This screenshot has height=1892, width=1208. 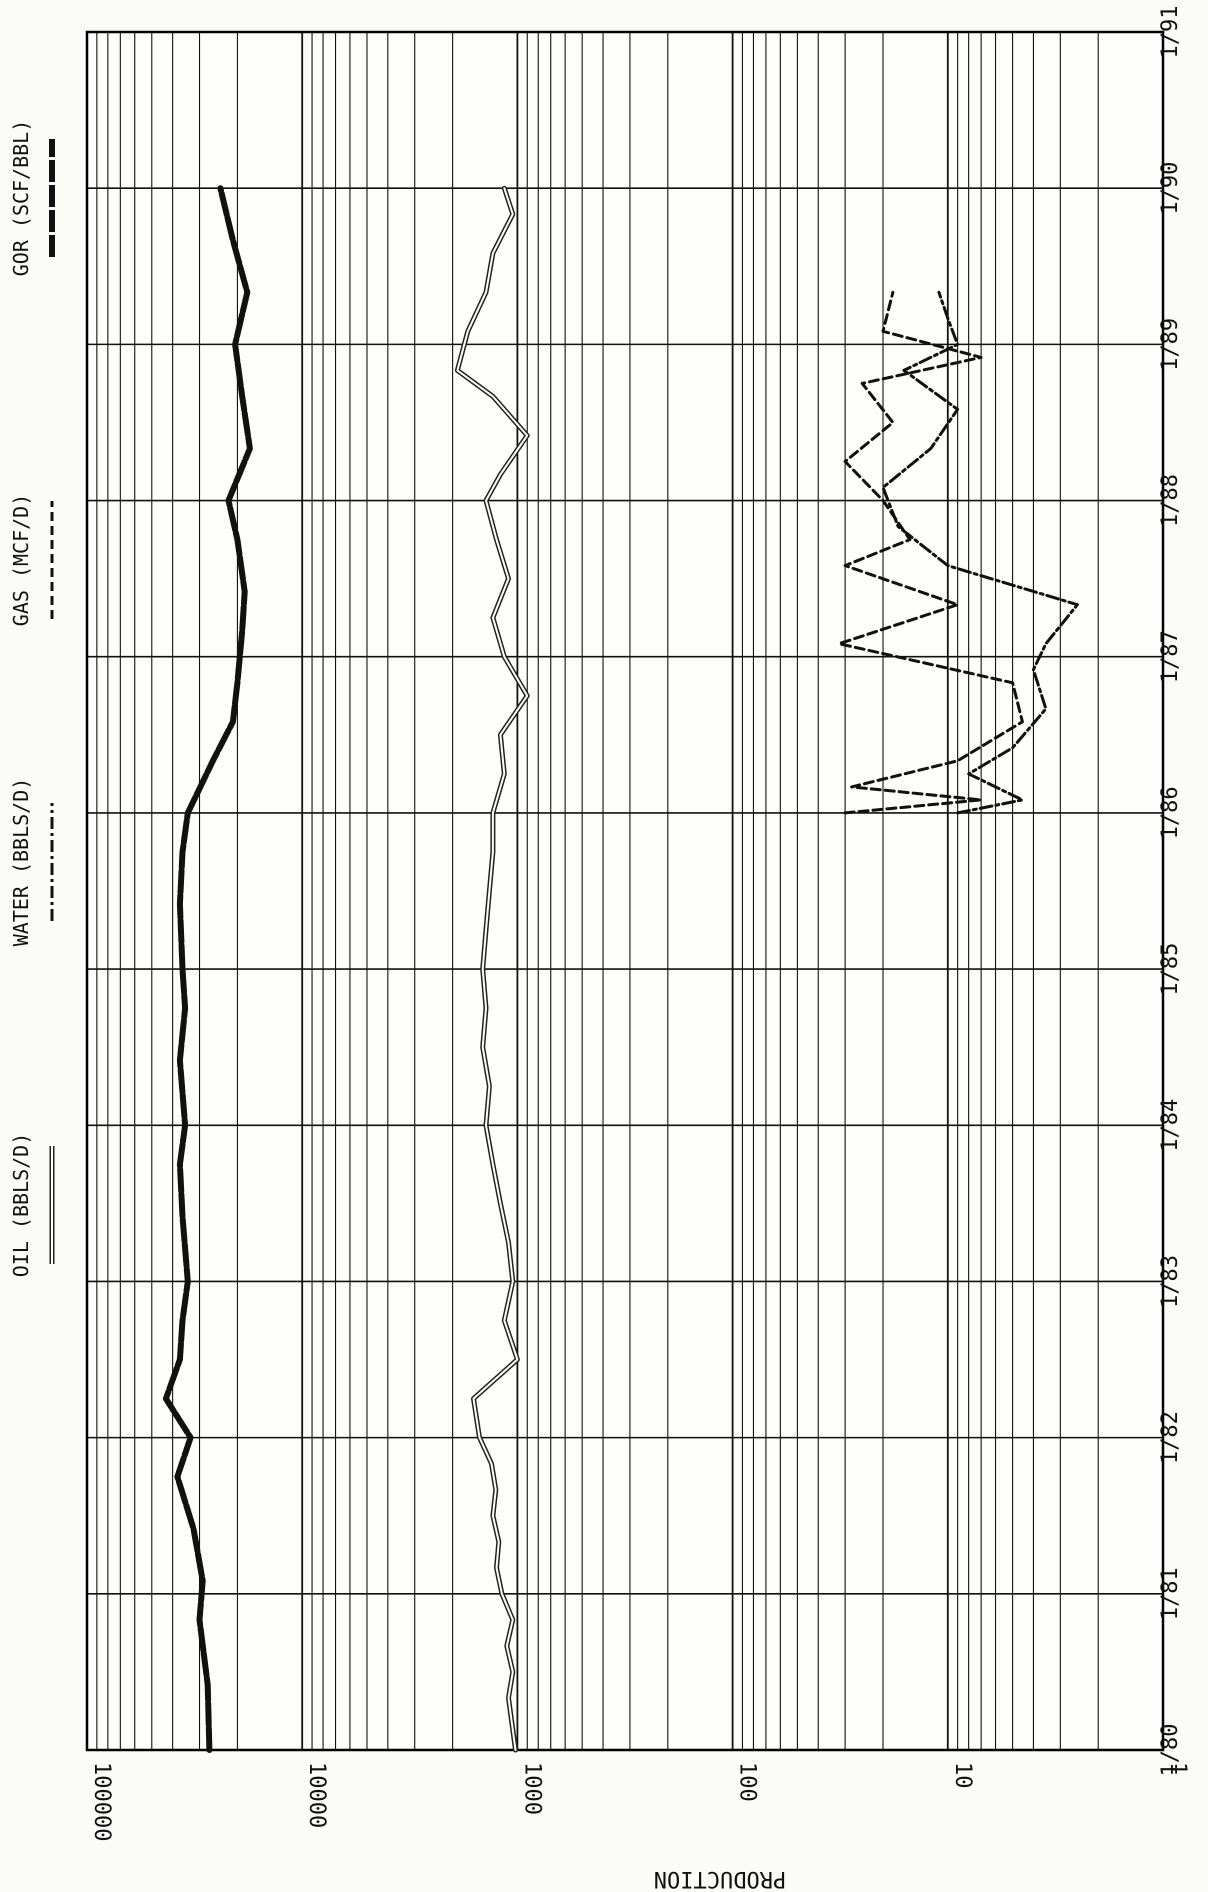 I want to click on x-tick-label: 1/88, so click(x=1170, y=500).